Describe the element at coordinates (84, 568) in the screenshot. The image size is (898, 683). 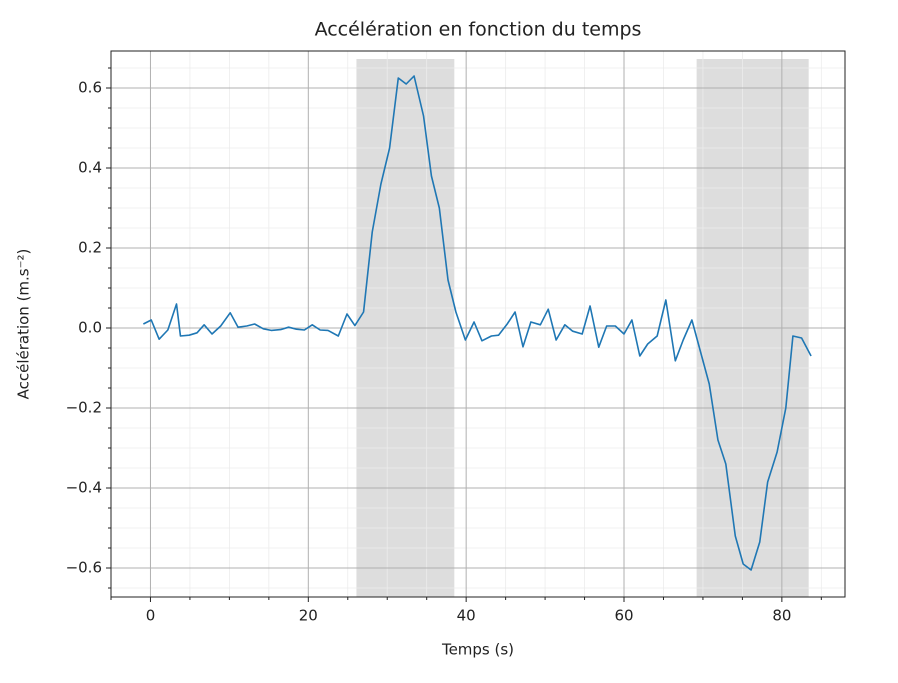
I see `y-tick-label: −0.6` at that location.